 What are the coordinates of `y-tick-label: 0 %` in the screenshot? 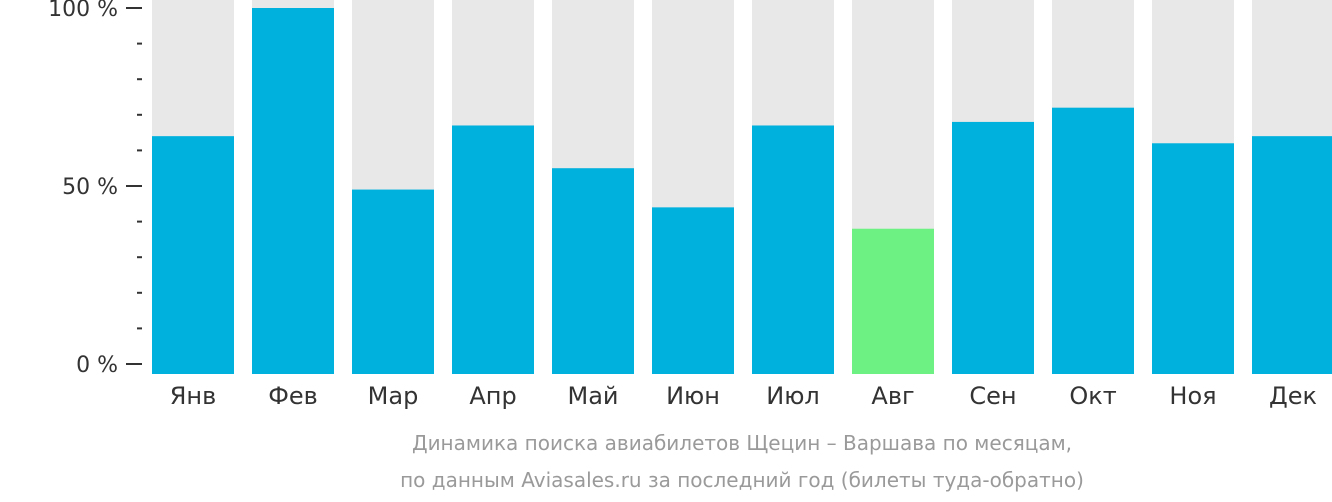 It's located at (97, 365).